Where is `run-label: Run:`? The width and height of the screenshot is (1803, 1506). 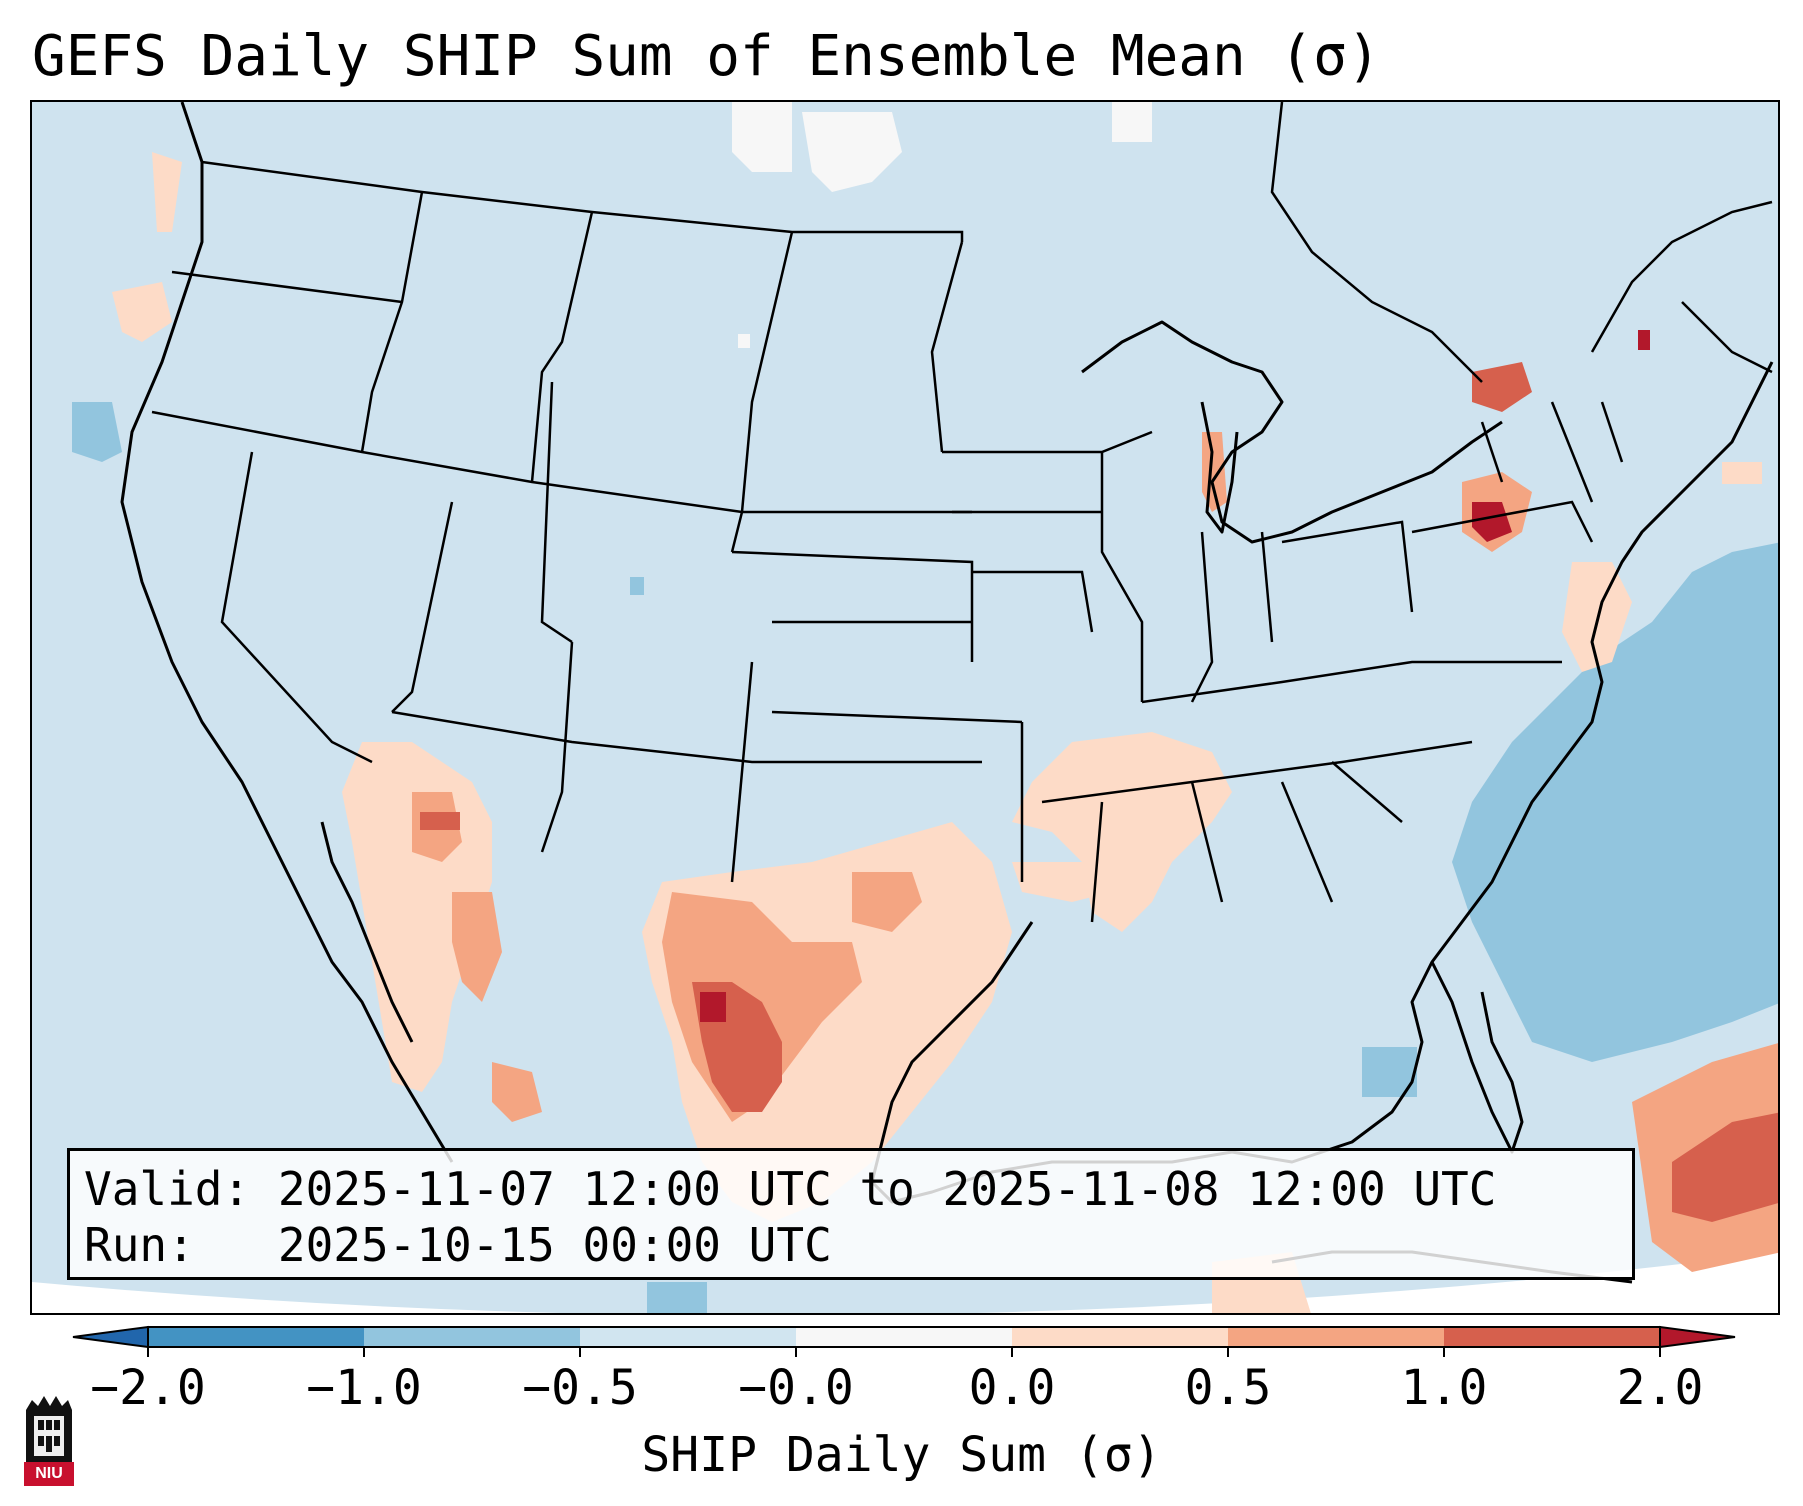 run-label: Run: is located at coordinates (139, 1245).